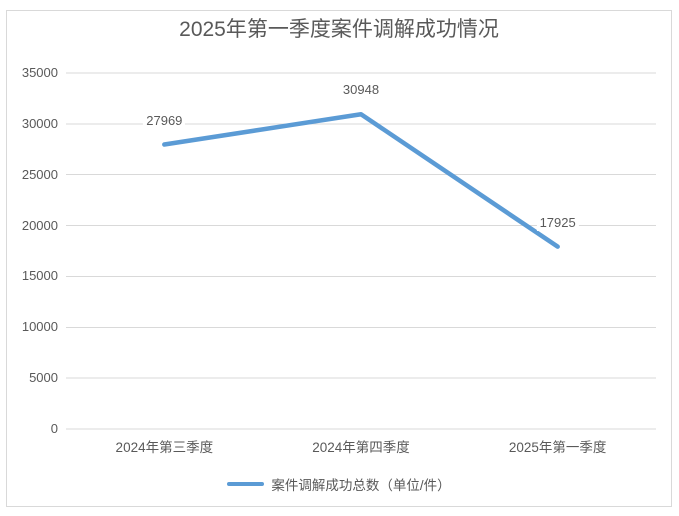 This screenshot has height=516, width=679. Describe the element at coordinates (164, 120) in the screenshot. I see `data-point-label: 27969` at that location.